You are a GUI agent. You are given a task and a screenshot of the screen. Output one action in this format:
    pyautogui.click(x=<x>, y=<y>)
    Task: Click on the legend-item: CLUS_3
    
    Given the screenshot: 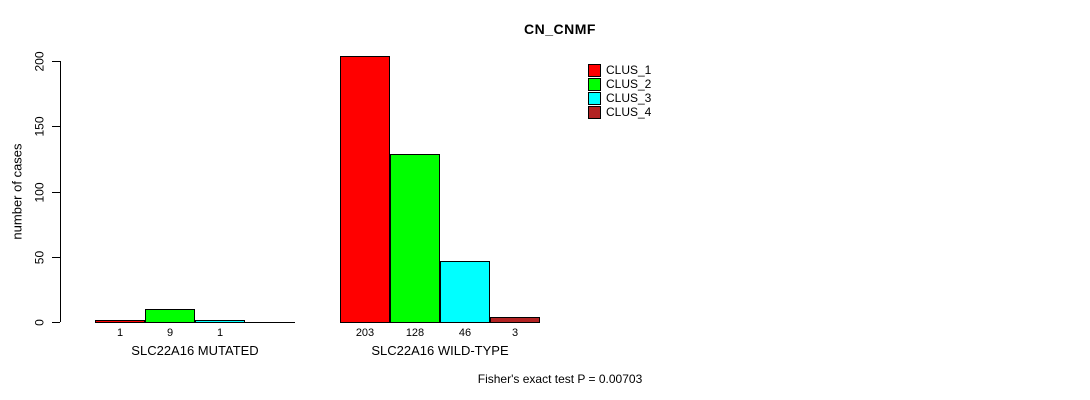 What is the action you would take?
    pyautogui.click(x=619, y=98)
    